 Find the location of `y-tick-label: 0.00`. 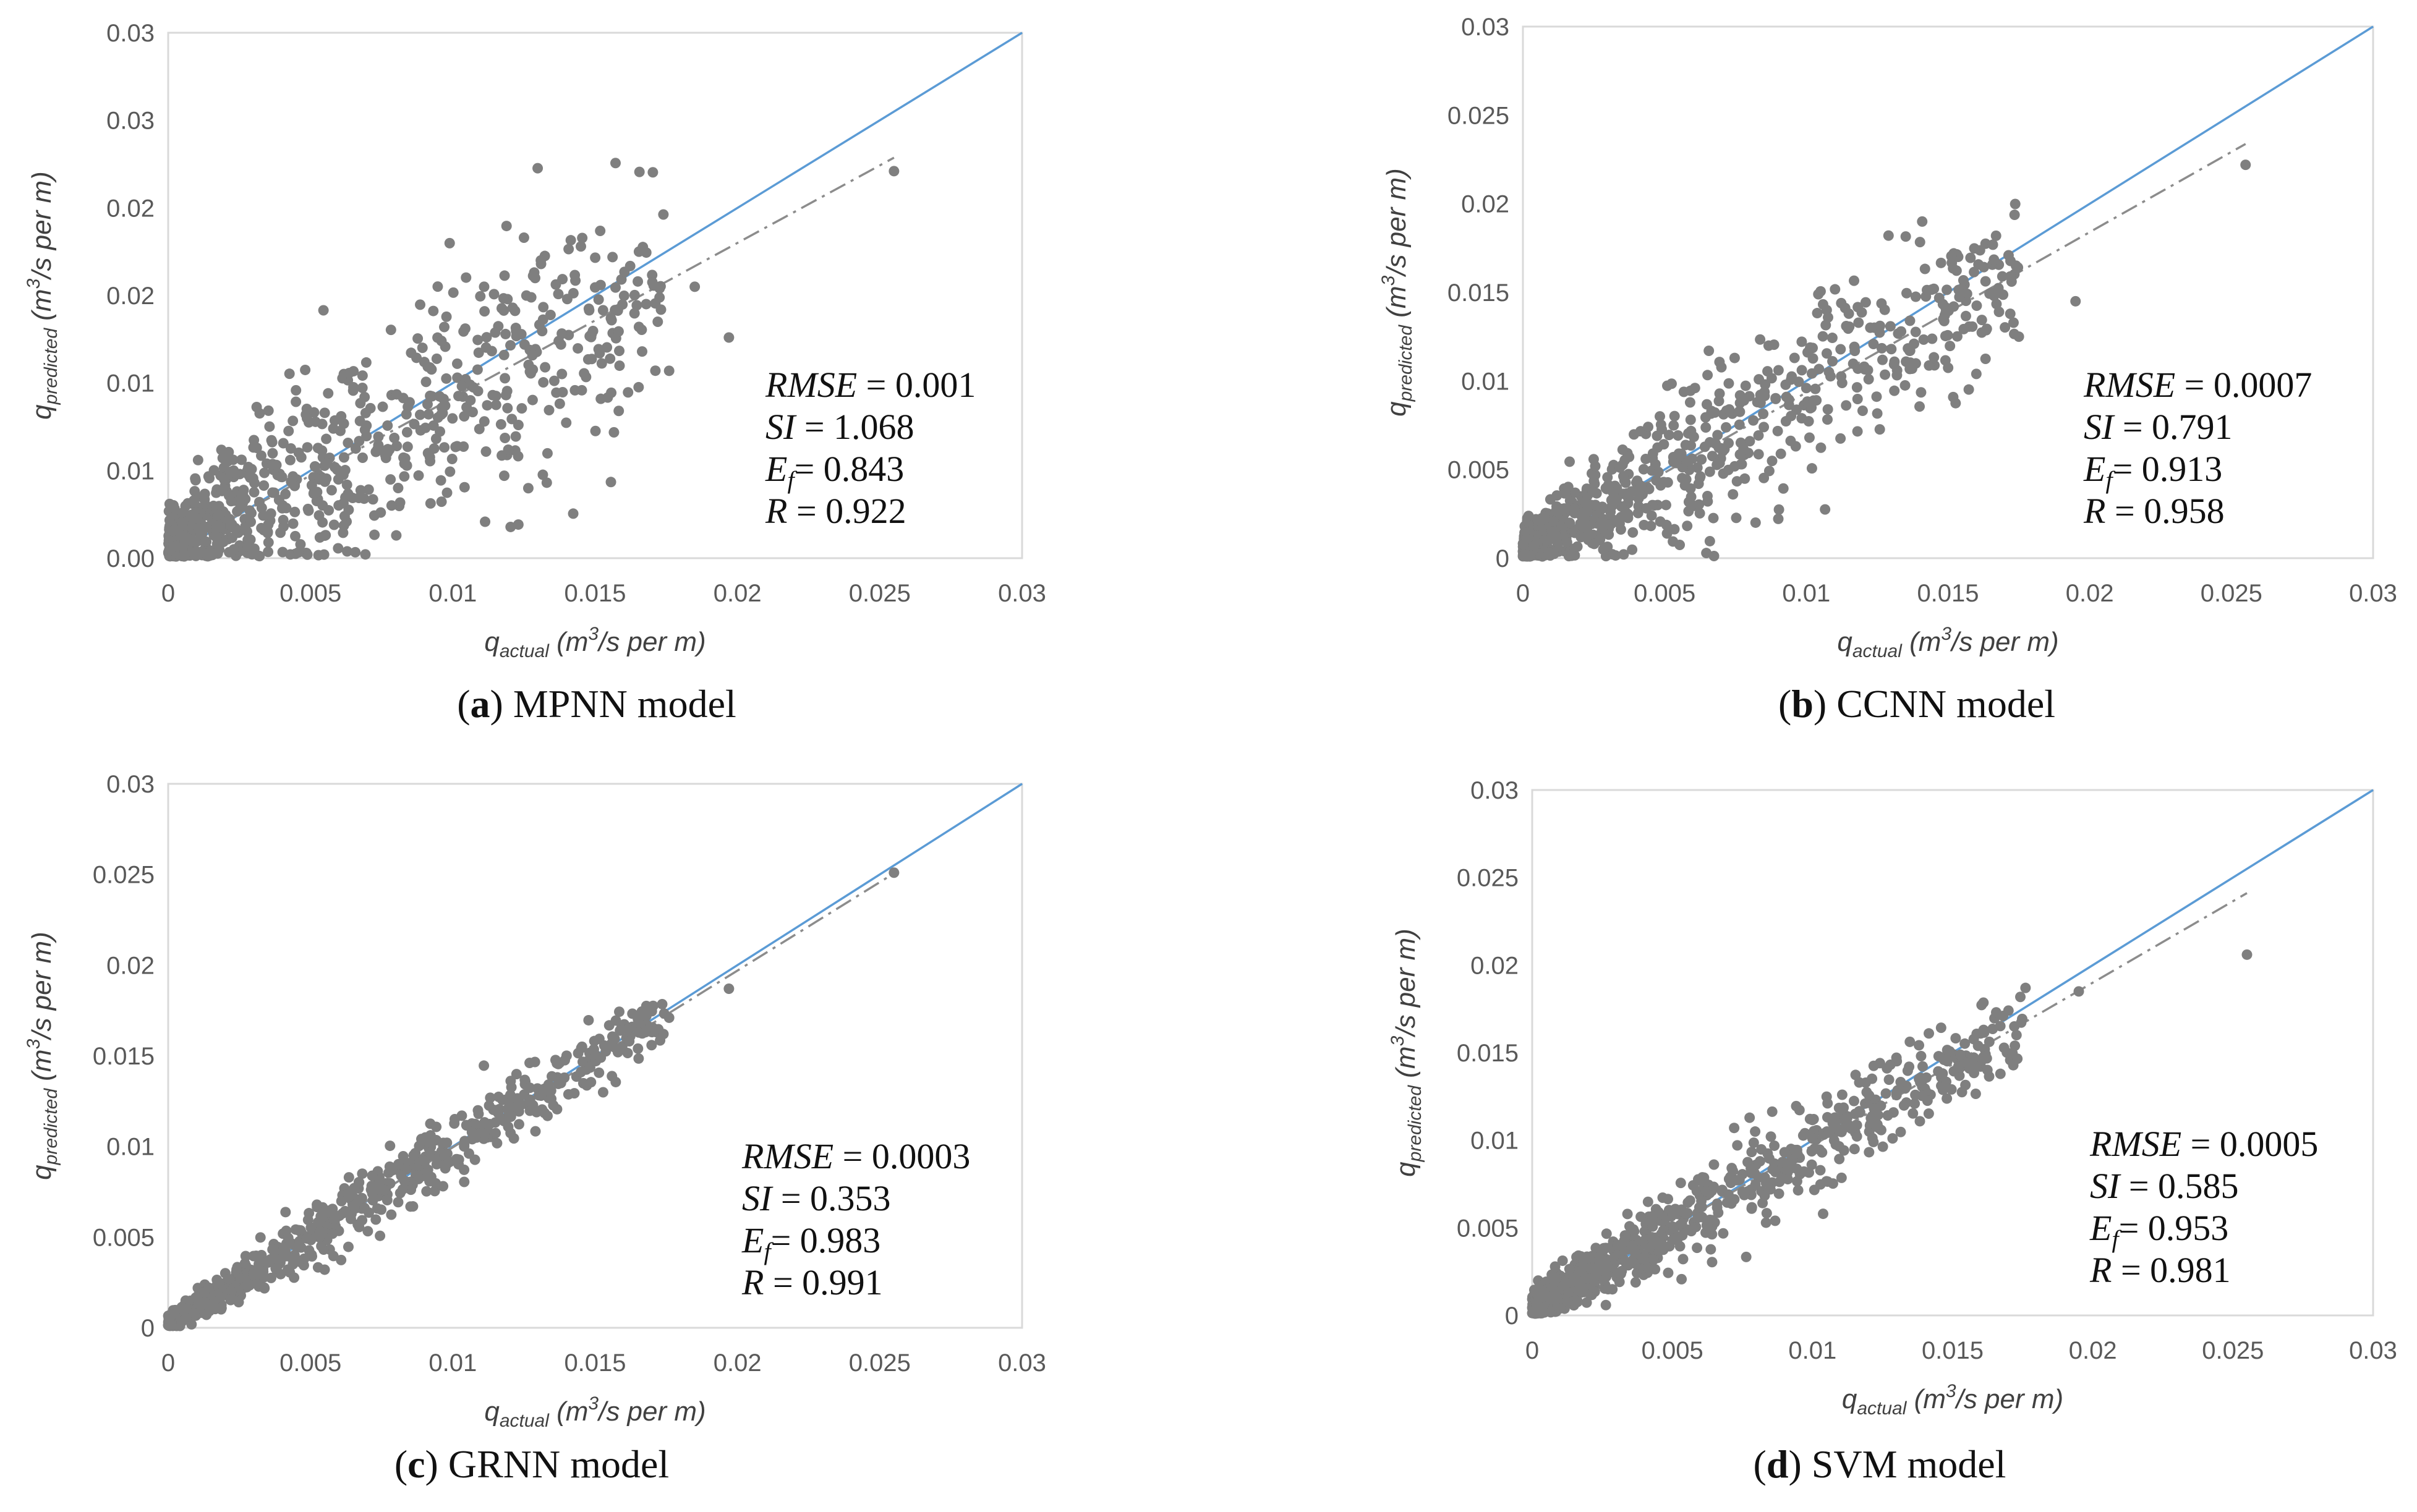

y-tick-label: 0.00 is located at coordinates (130, 558).